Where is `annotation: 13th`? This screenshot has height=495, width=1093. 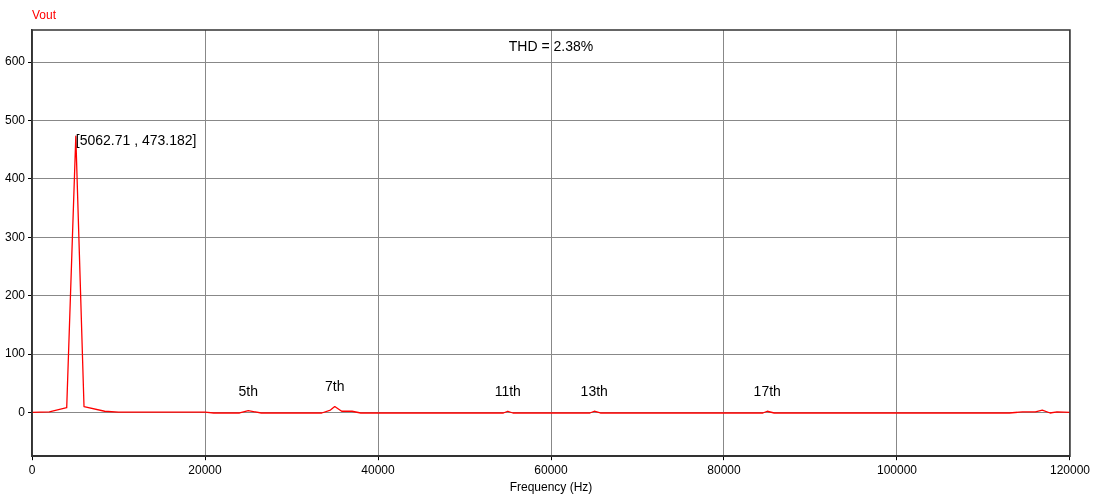 annotation: 13th is located at coordinates (594, 391).